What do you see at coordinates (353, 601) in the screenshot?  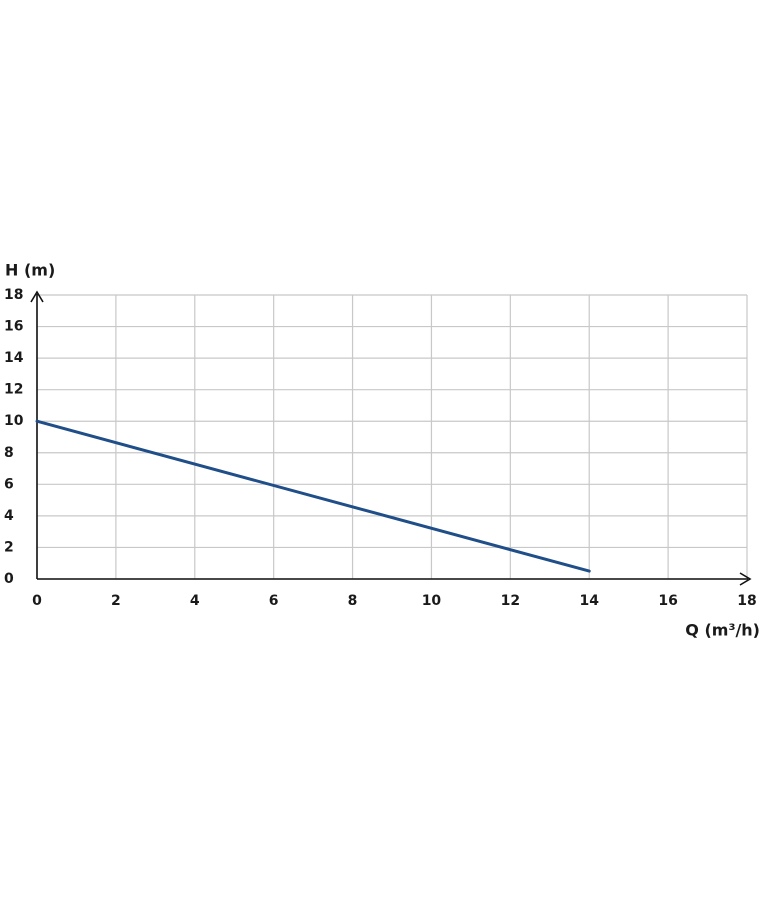 I see `x-tick-label: 8` at bounding box center [353, 601].